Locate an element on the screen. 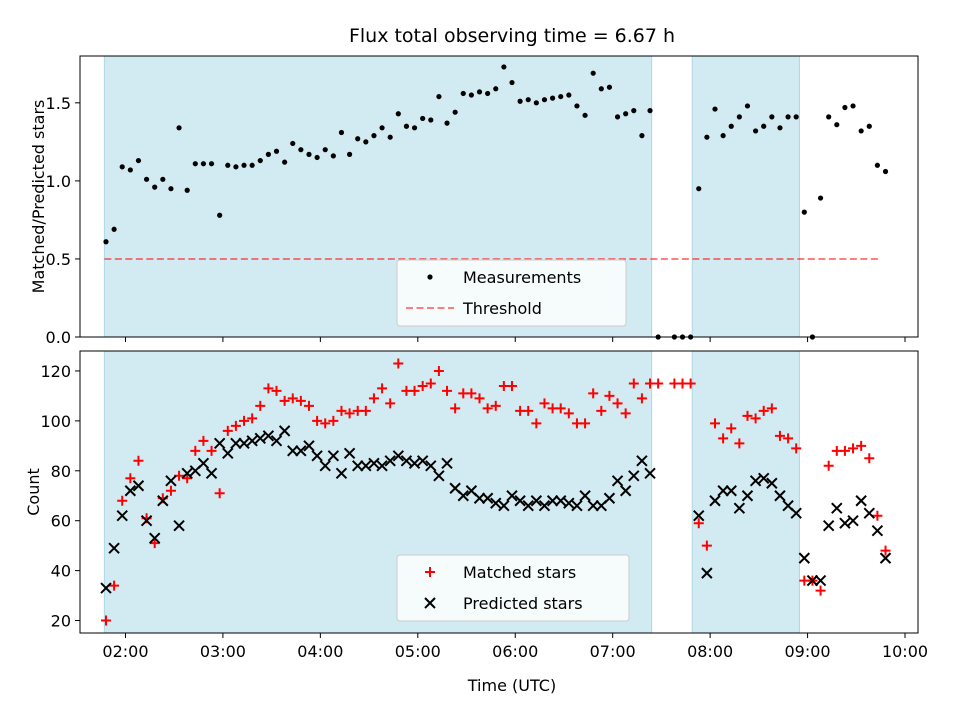 This screenshot has width=960, height=720. x-tick-label: 02:00 is located at coordinates (125, 651).